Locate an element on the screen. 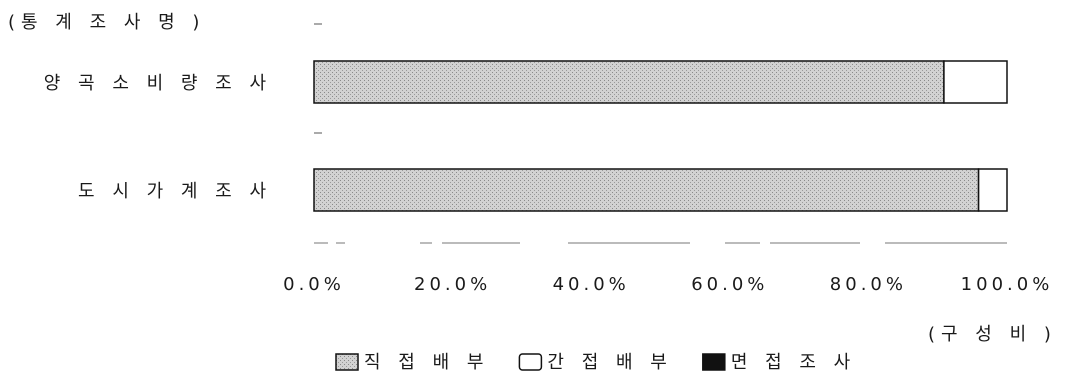  category-labels: 양 곡 소 비 량 조 사도 시 가 계 조 사 is located at coordinates (158, 137).